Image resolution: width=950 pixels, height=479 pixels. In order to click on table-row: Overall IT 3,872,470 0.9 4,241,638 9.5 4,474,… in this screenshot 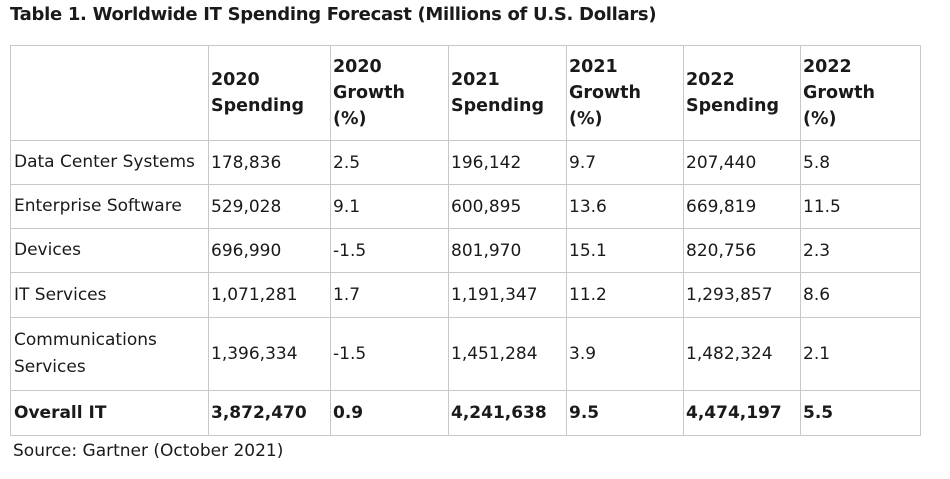, I will do `click(465, 413)`.